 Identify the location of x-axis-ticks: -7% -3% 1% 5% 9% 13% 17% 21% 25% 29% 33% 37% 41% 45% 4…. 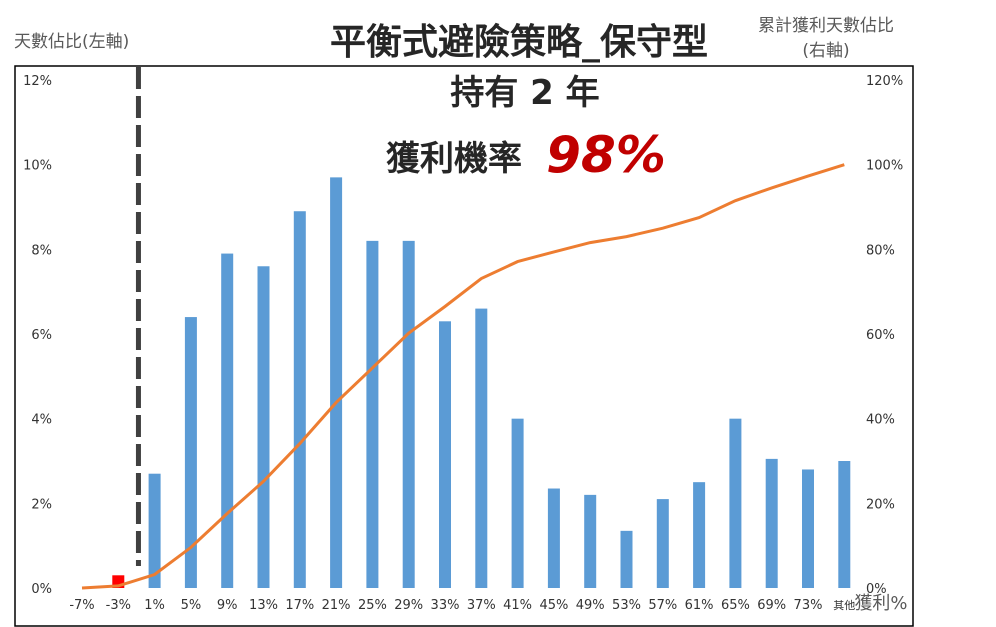
(462, 605).